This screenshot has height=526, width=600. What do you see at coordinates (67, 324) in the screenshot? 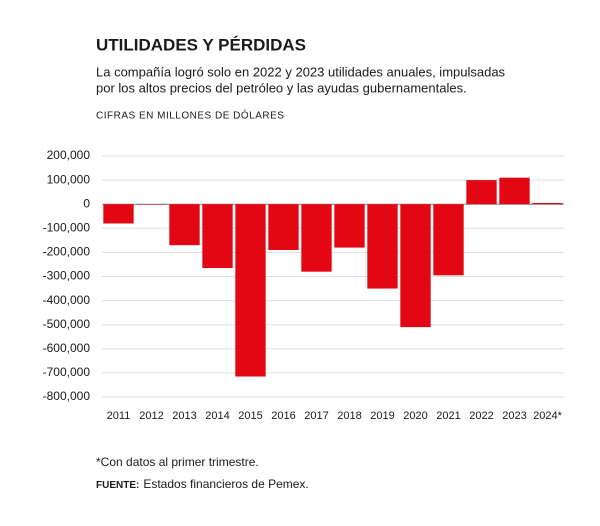
I see `y-tick-label: -500,000` at bounding box center [67, 324].